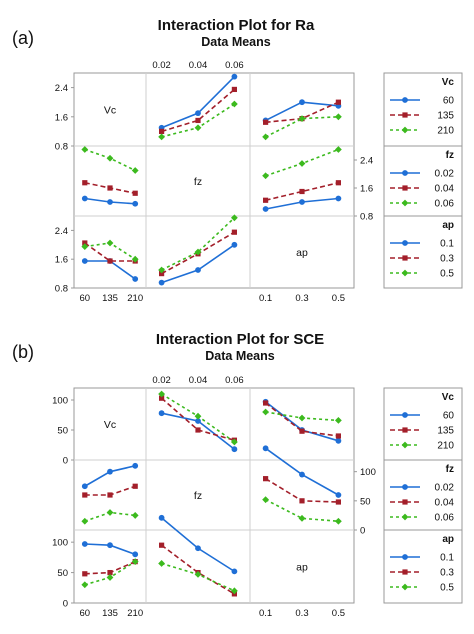 The image size is (474, 634). What do you see at coordinates (338, 495) in the screenshot?
I see `data-point-fz-0.02-2` at bounding box center [338, 495].